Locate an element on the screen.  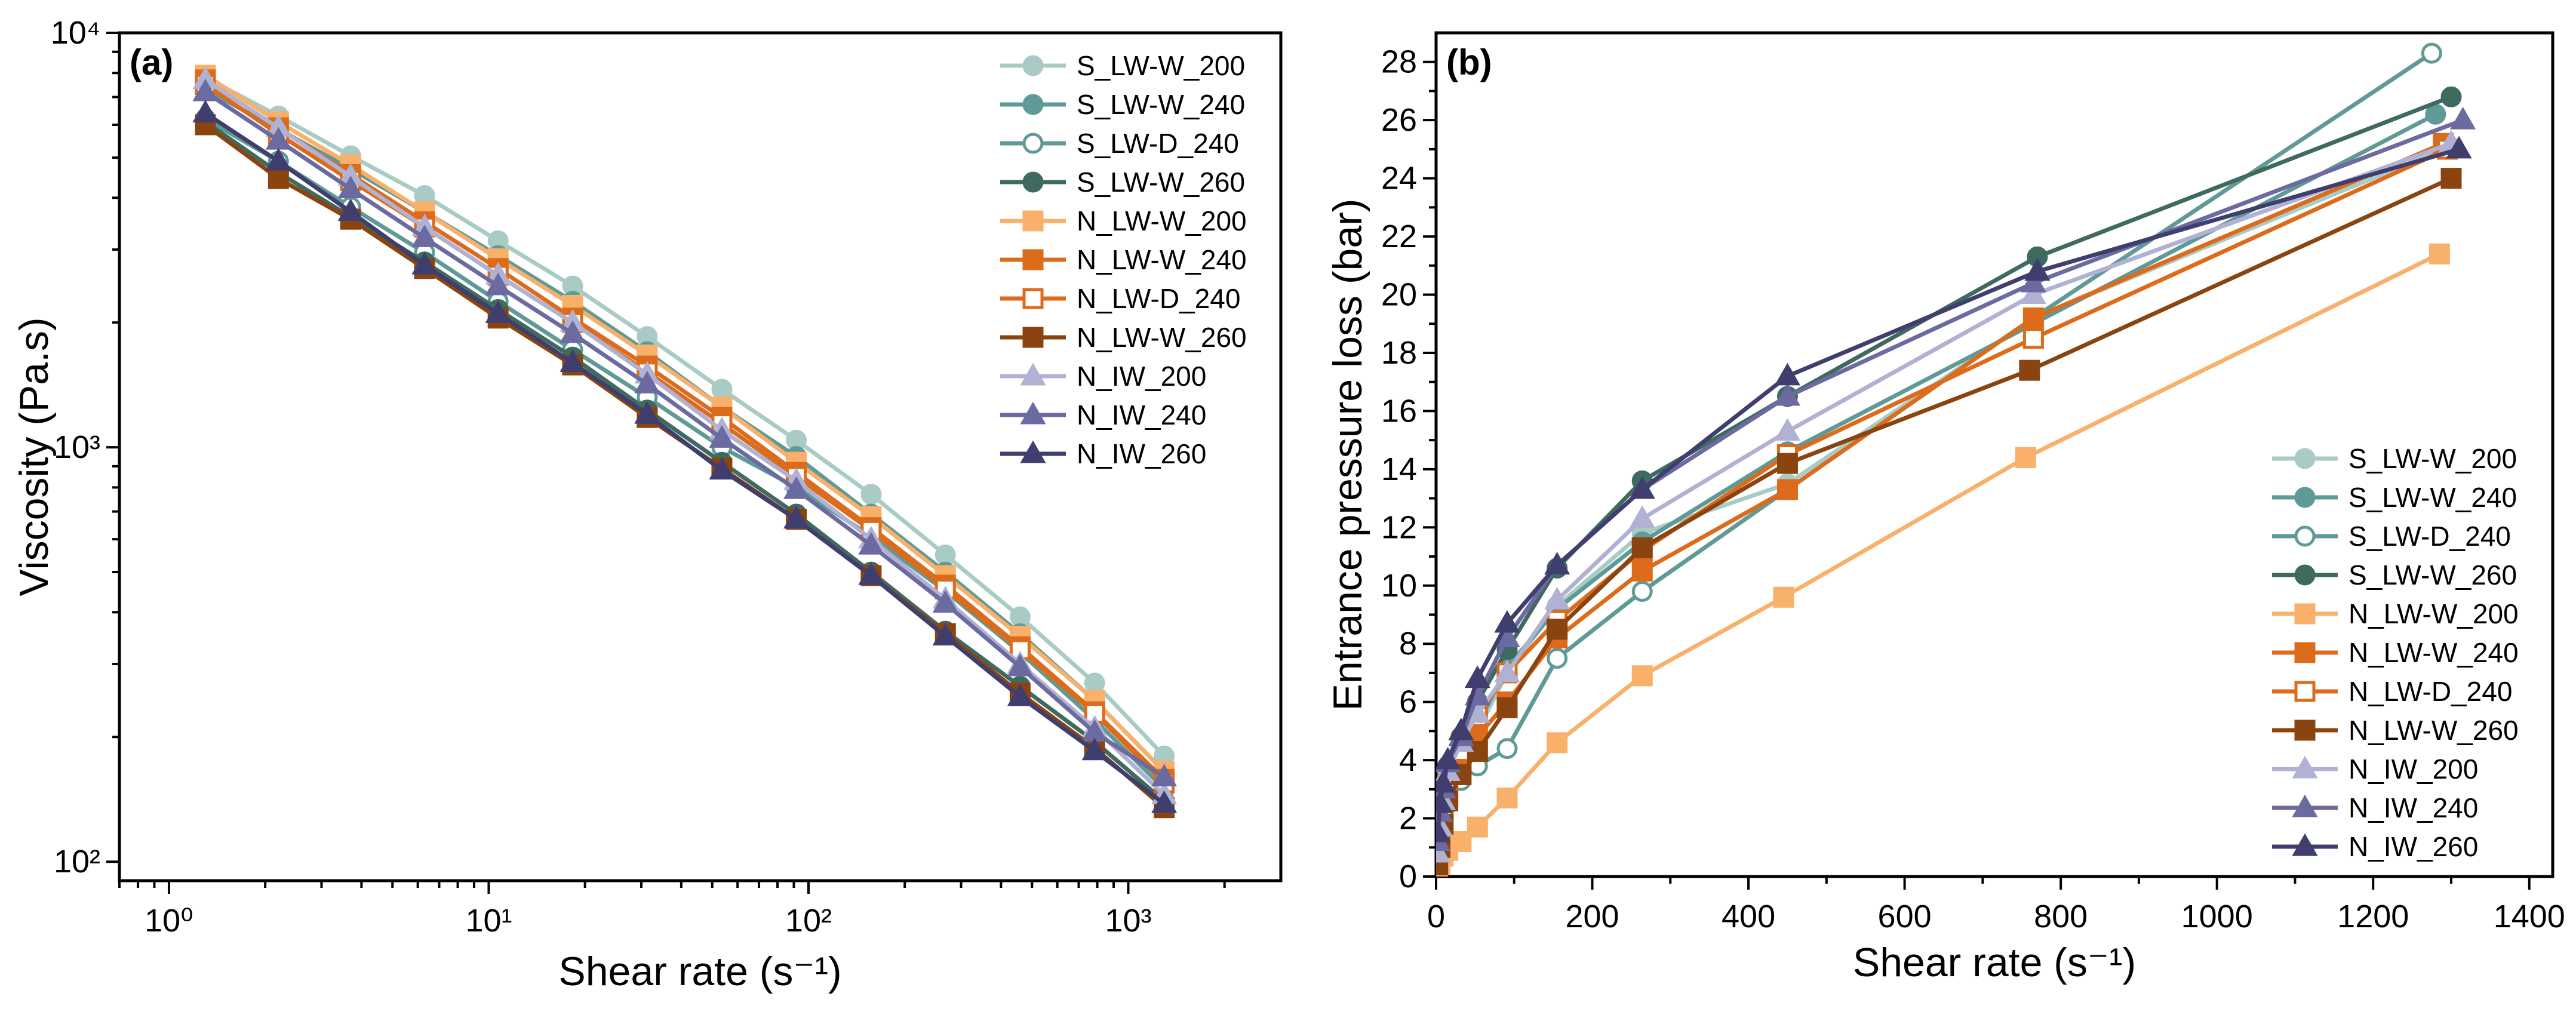
y-tick-label: 22 is located at coordinates (1399, 236).